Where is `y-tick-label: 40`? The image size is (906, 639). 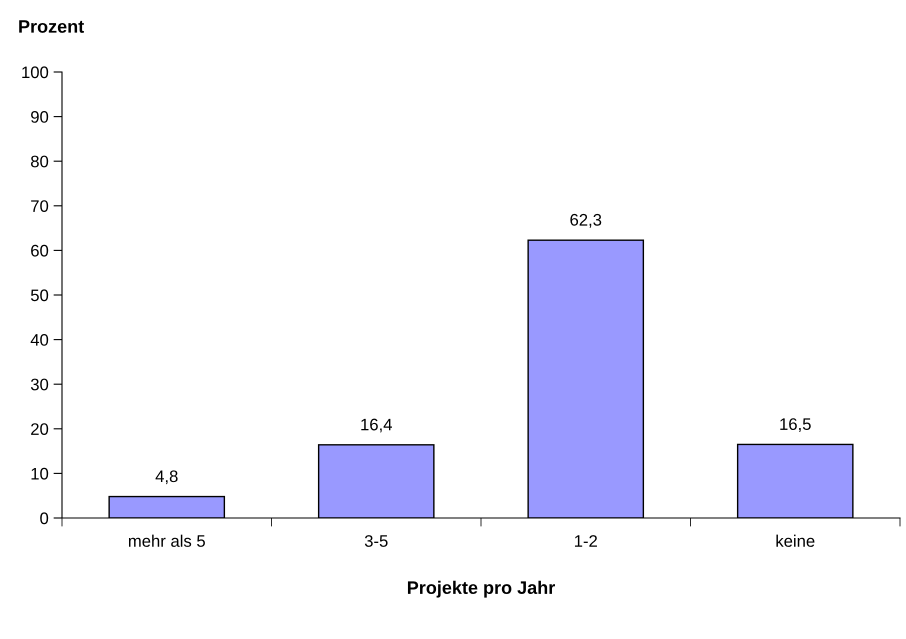
y-tick-label: 40 is located at coordinates (39, 340).